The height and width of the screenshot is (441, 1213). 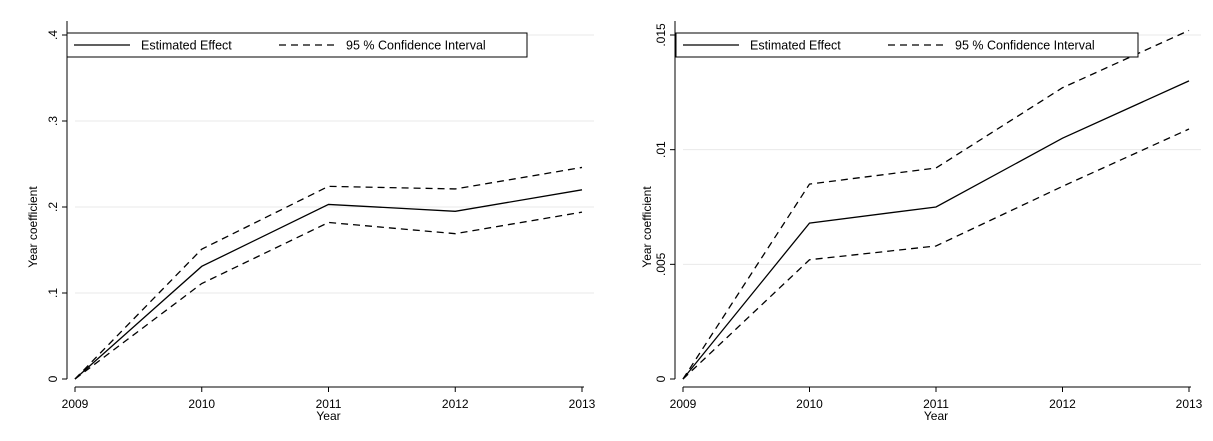 I want to click on y-tick-label: .005, so click(x=661, y=264).